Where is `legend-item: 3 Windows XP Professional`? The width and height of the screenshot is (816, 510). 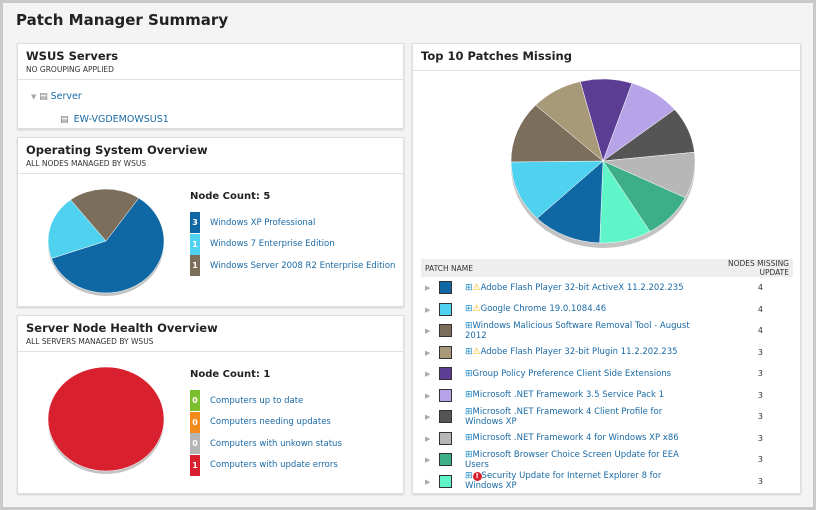 legend-item: 3 Windows XP Professional is located at coordinates (292, 223).